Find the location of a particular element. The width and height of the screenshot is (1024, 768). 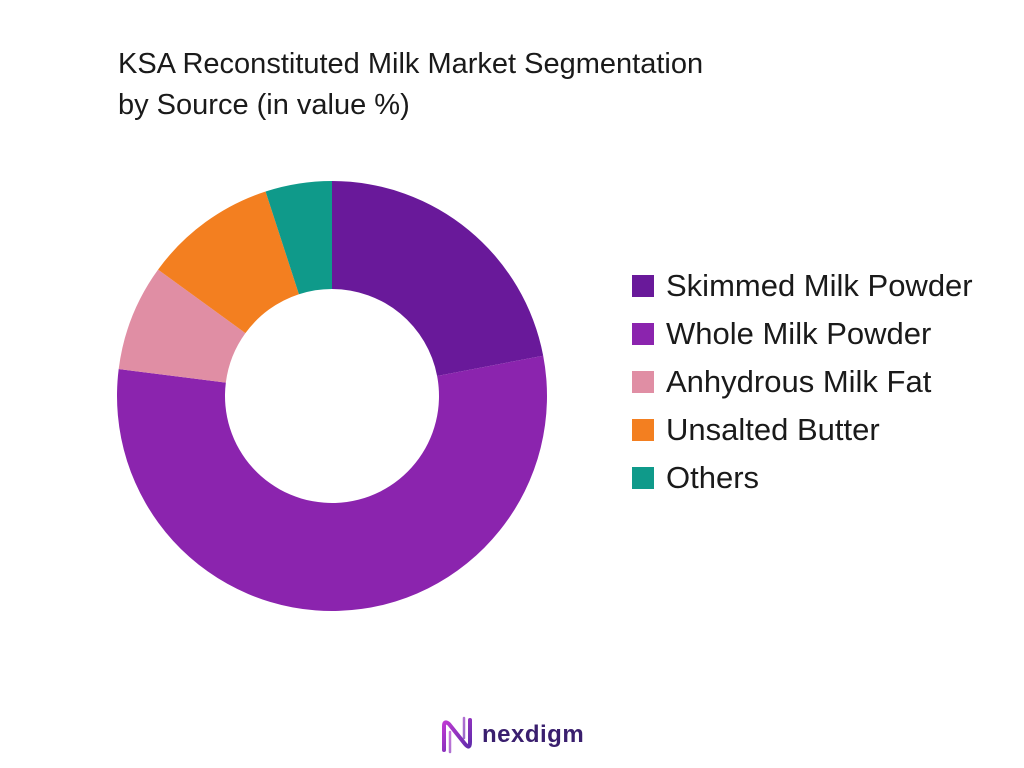

legend-label: Others is located at coordinates (713, 477).